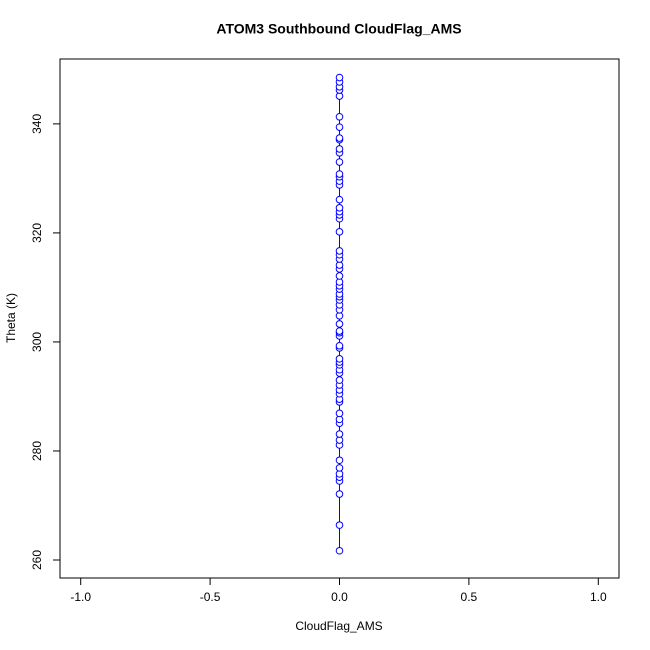 This screenshot has width=650, height=650. What do you see at coordinates (37, 451) in the screenshot?
I see `y-tick-label: 280` at bounding box center [37, 451].